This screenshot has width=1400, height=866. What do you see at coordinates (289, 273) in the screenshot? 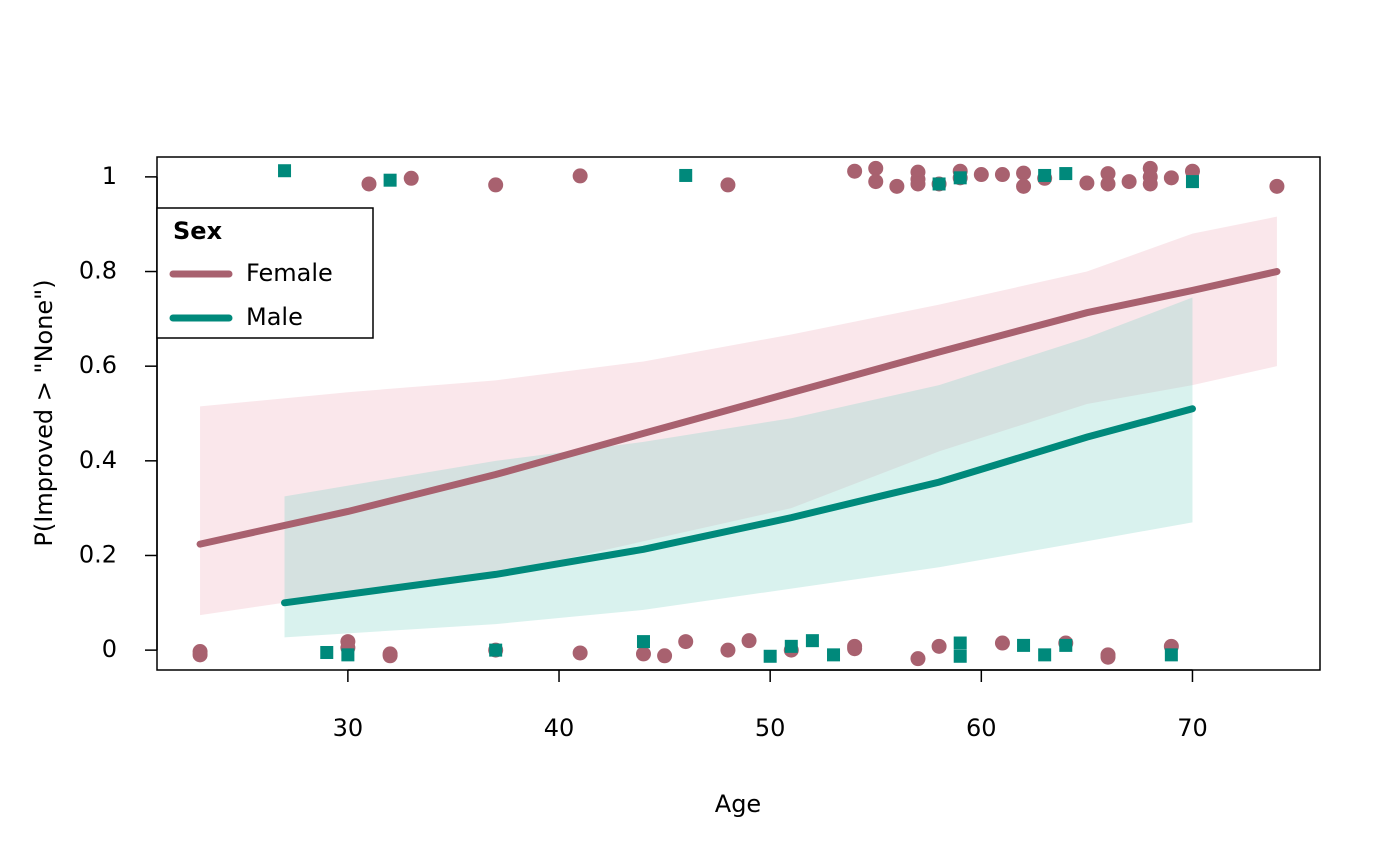
I see `legend-label: Female` at bounding box center [289, 273].